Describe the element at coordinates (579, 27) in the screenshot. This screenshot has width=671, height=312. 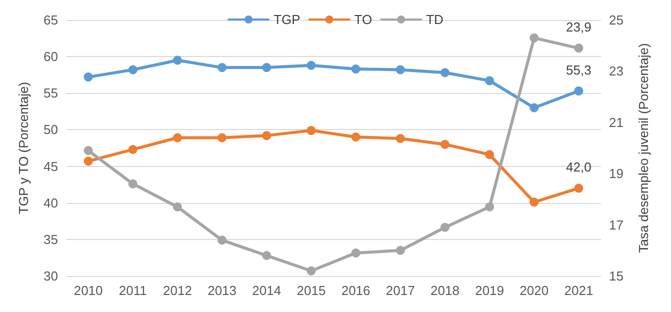
I see `data-label: 23,9` at that location.